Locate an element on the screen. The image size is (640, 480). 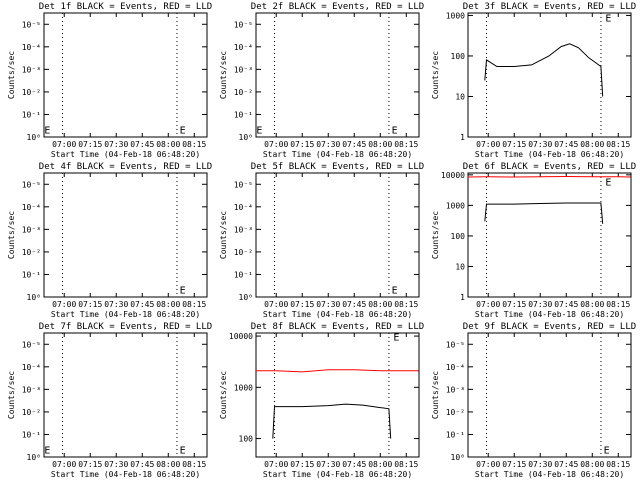
plot-title: Det 4f BLACK = Events, RED = LLD is located at coordinates (125, 167).